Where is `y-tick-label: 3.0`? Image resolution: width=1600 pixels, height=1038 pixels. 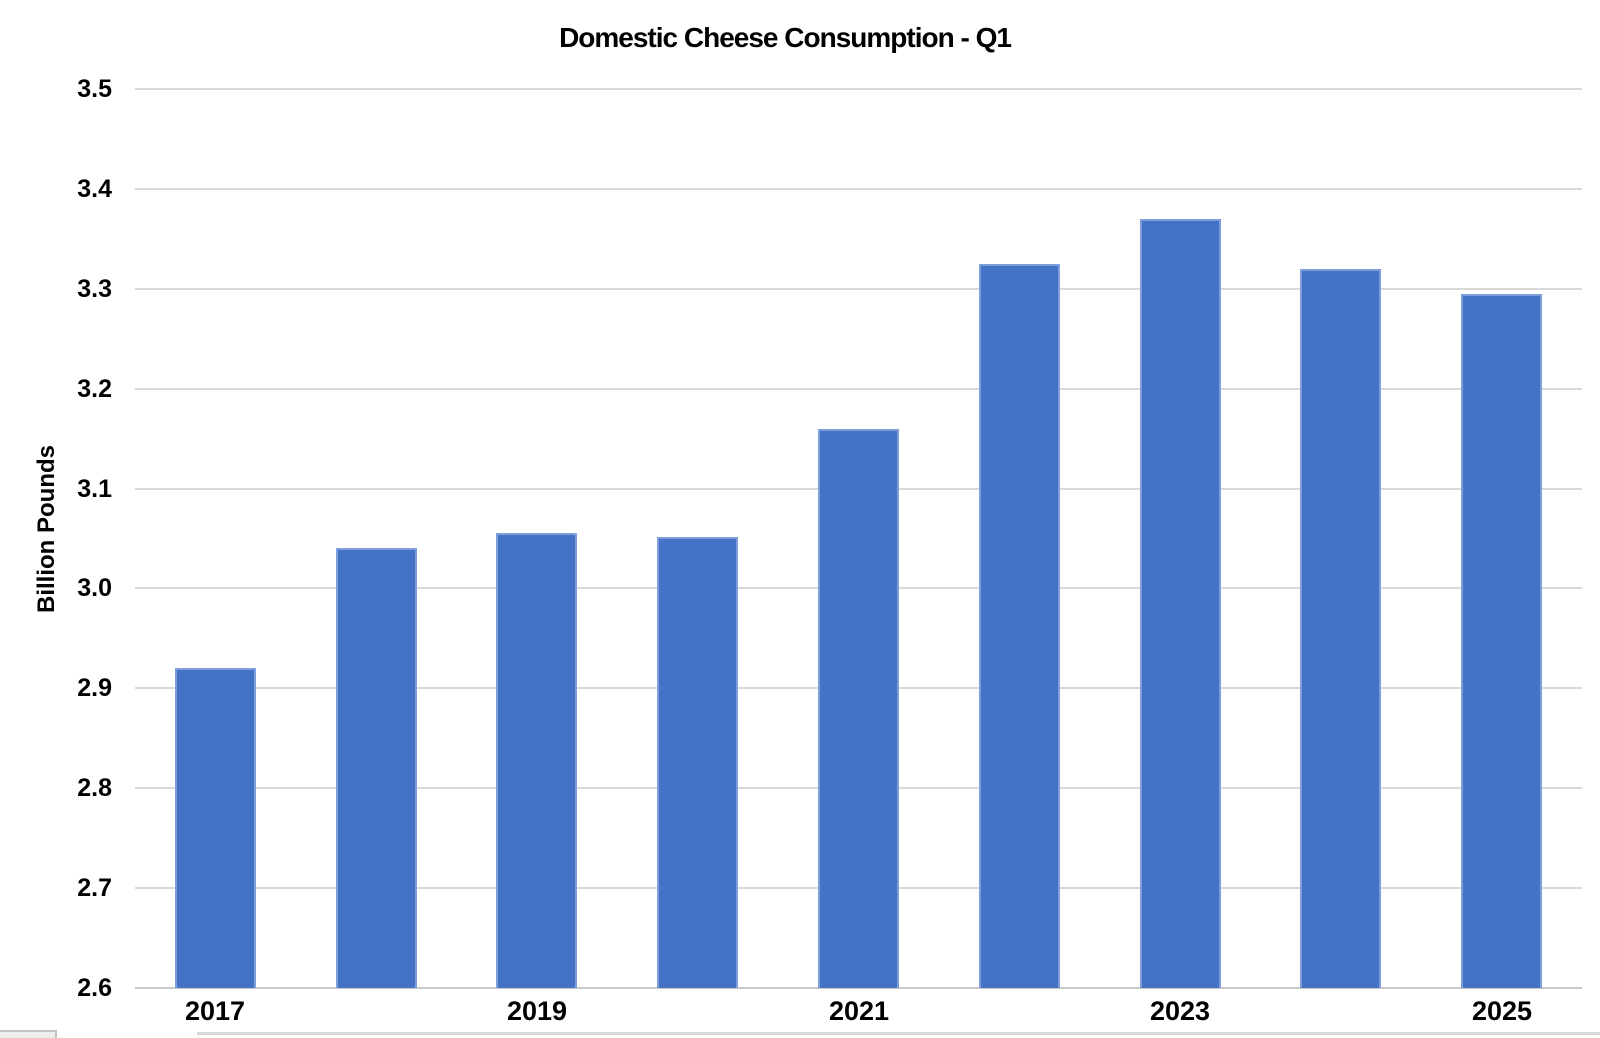
y-tick-label: 3.0 is located at coordinates (94, 588).